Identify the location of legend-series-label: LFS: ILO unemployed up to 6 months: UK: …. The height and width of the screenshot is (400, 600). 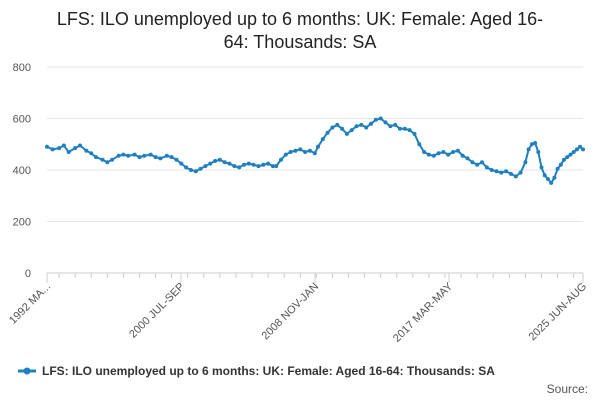
(268, 371).